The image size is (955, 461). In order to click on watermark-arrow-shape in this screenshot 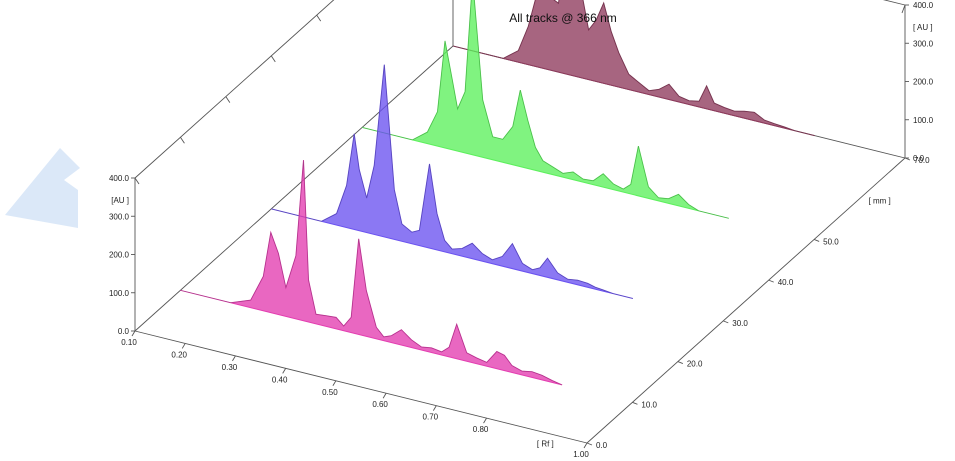, I will do `click(42, 188)`.